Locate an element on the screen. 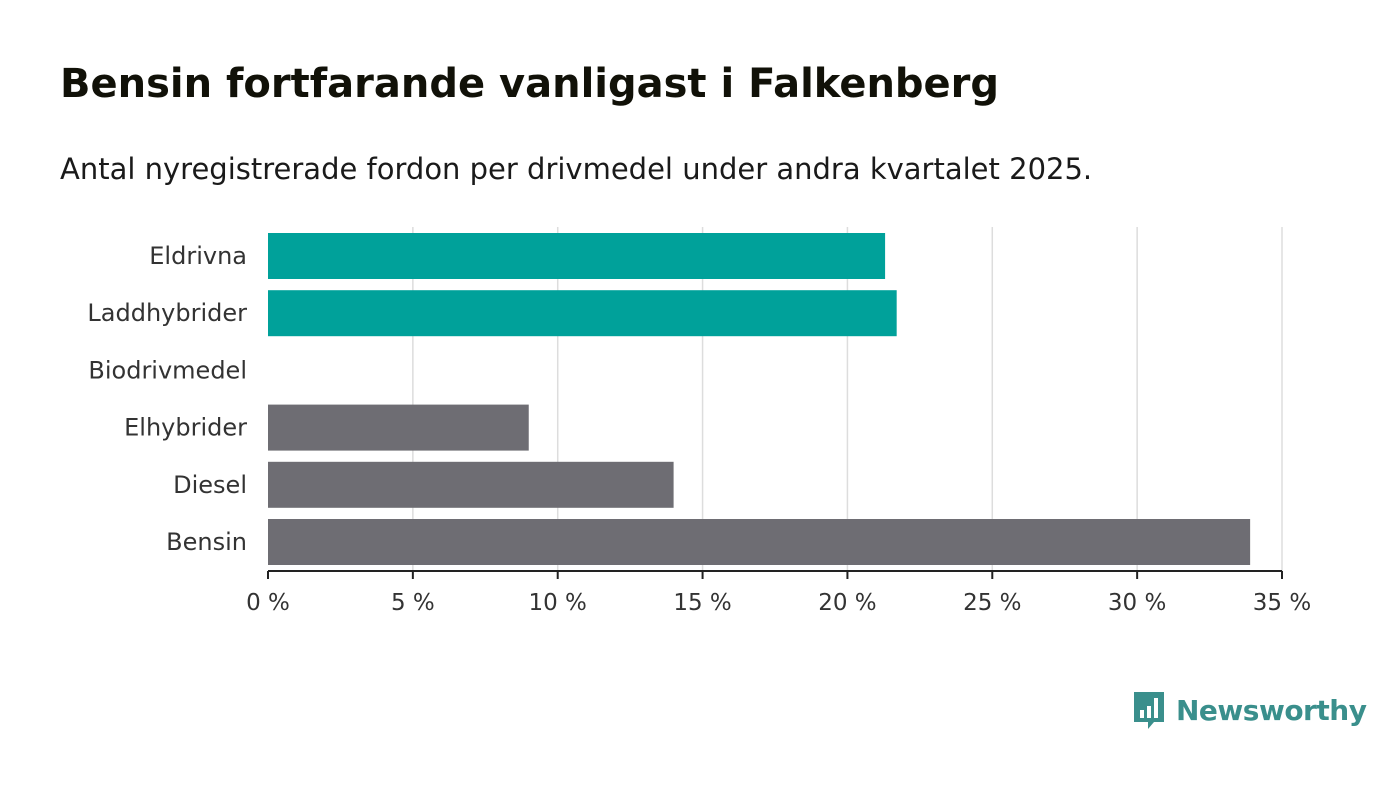 The height and width of the screenshot is (793, 1400). category-label: Elhybrider is located at coordinates (185, 428).